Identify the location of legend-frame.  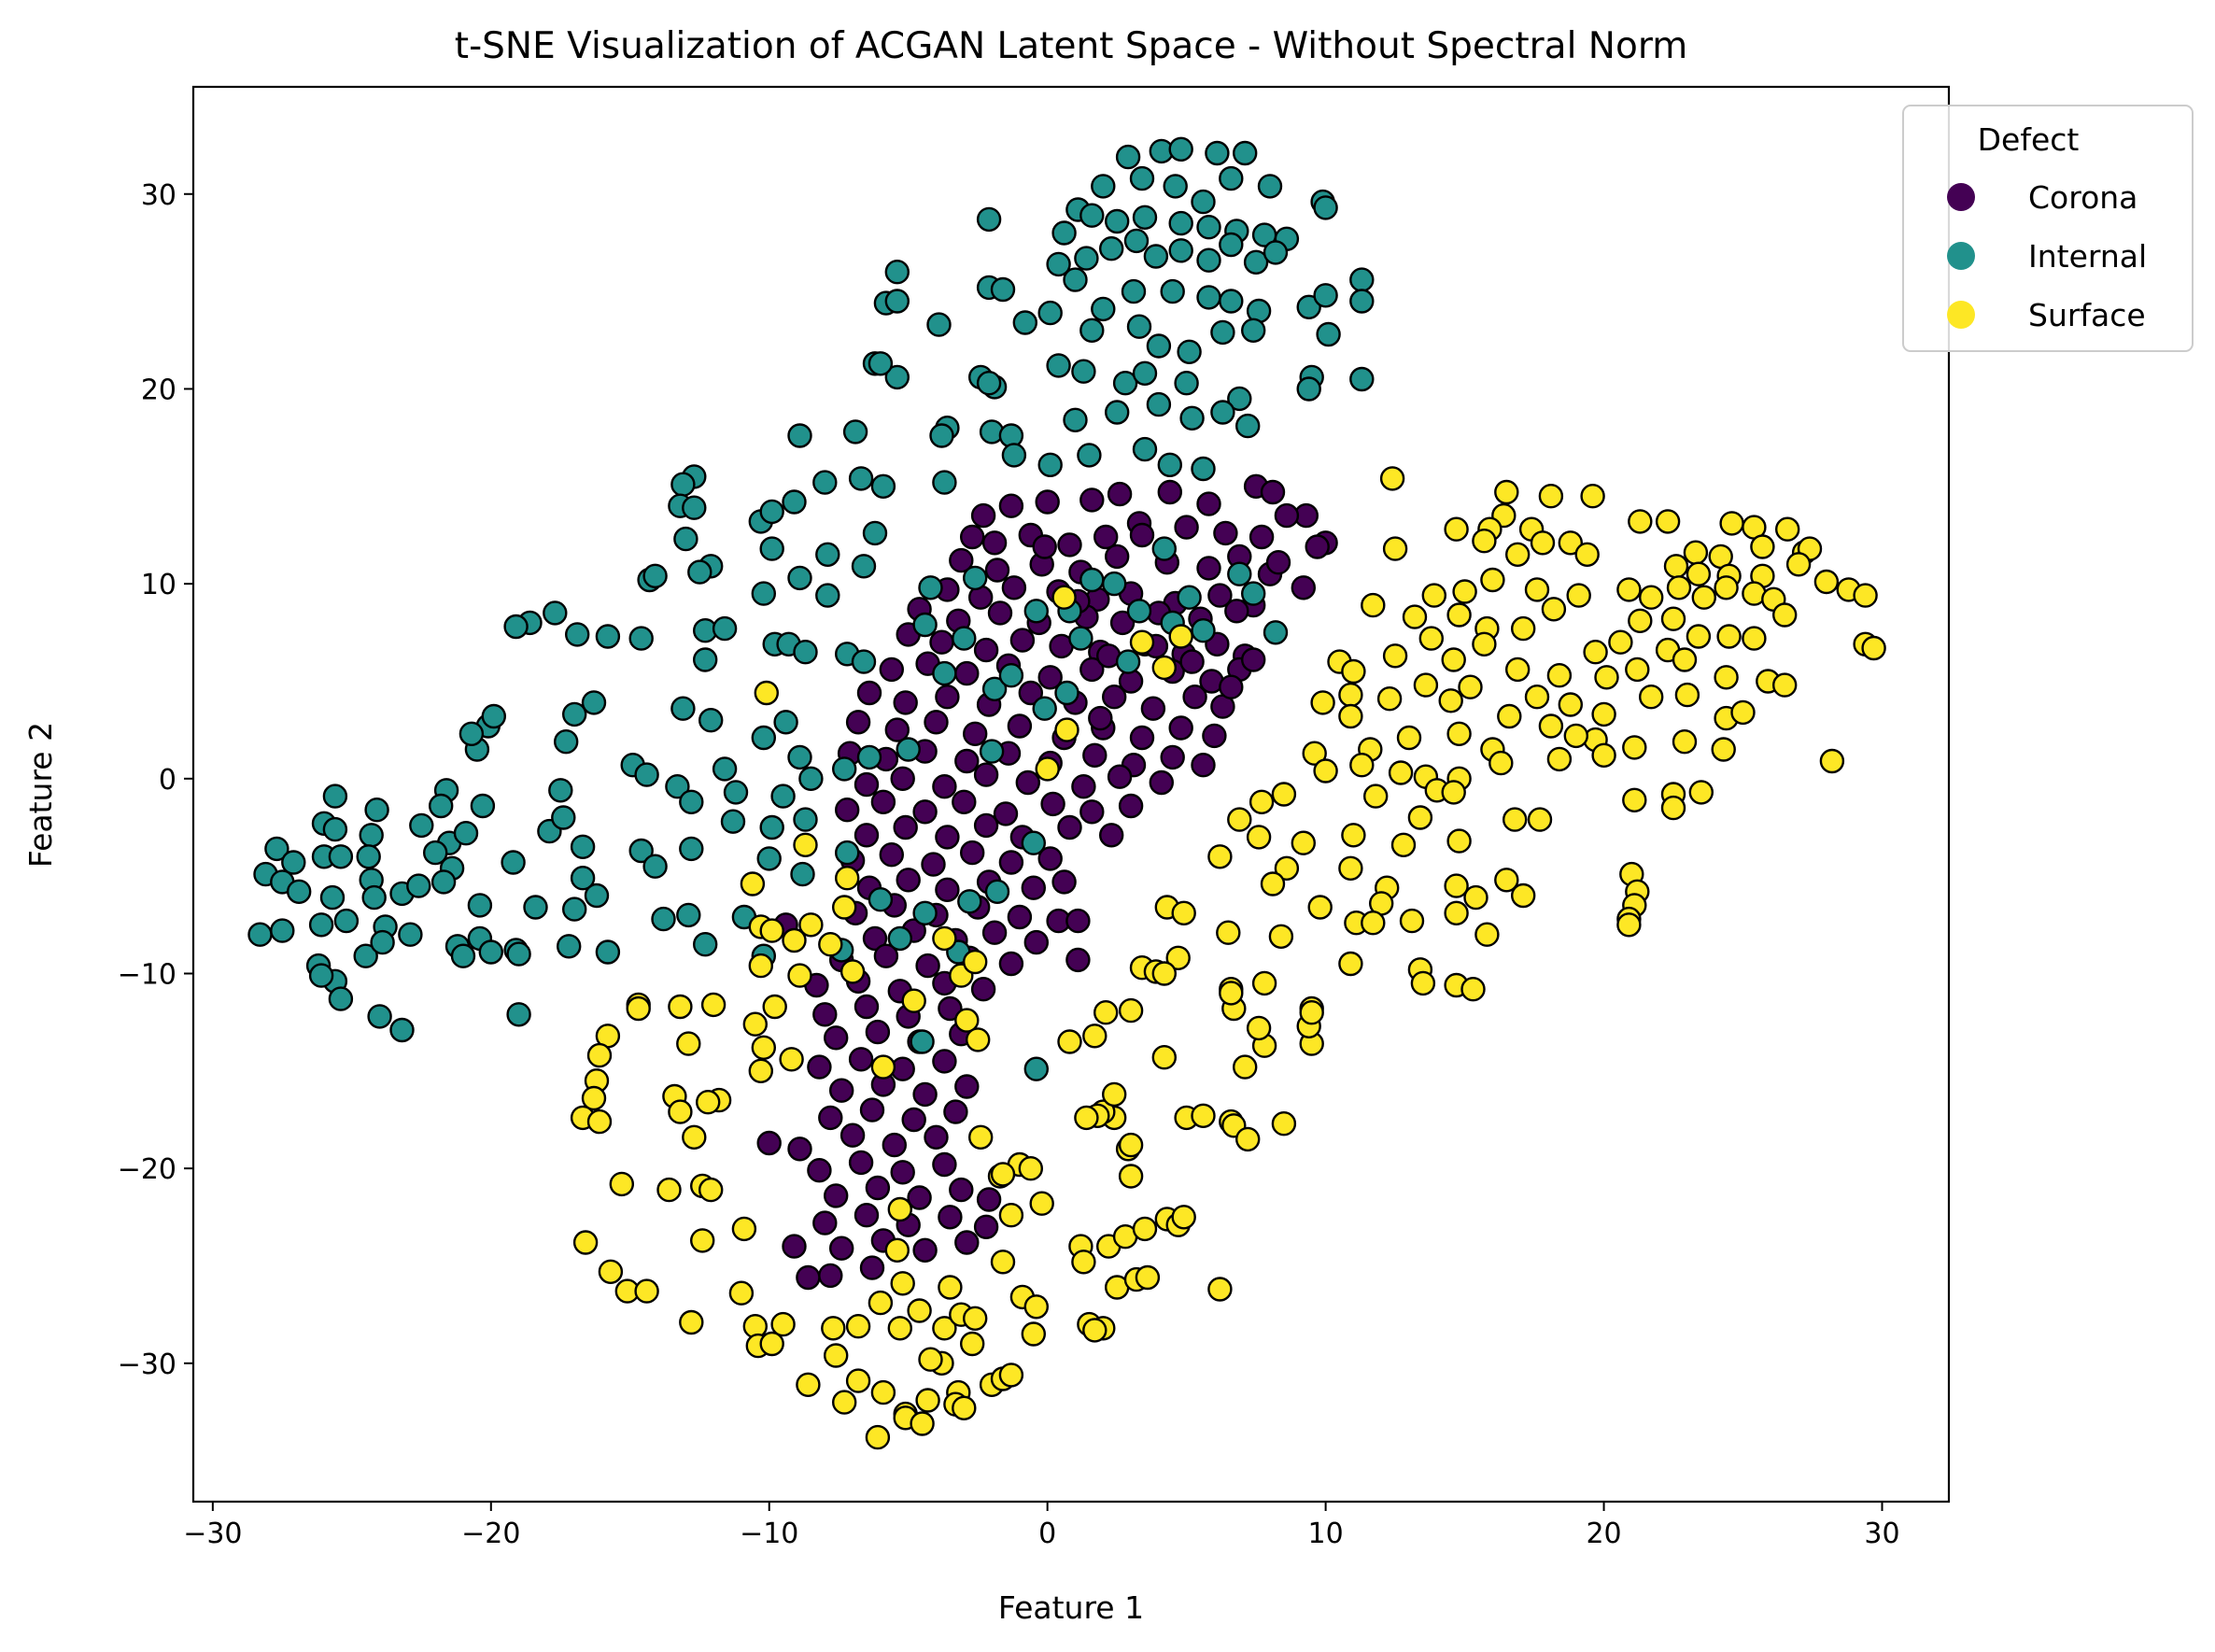
(2048, 228).